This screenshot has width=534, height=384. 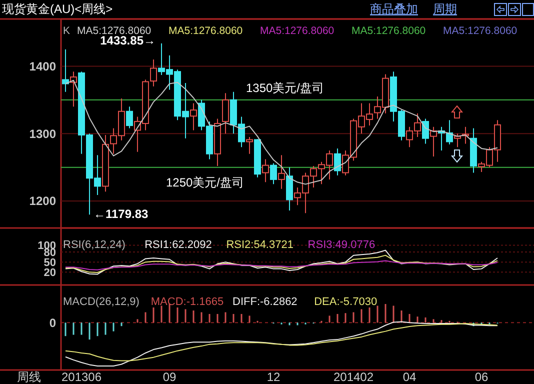 What do you see at coordinates (342, 244) in the screenshot?
I see `series-label: RSI3:49.0776` at bounding box center [342, 244].